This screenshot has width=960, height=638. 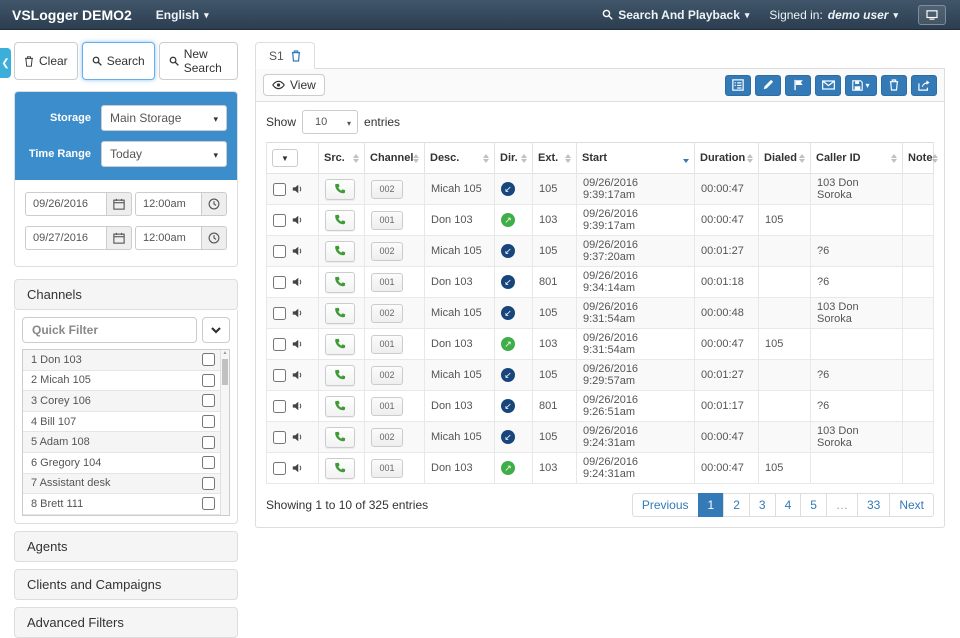 I want to click on agents-section-header: Agents, so click(x=126, y=546).